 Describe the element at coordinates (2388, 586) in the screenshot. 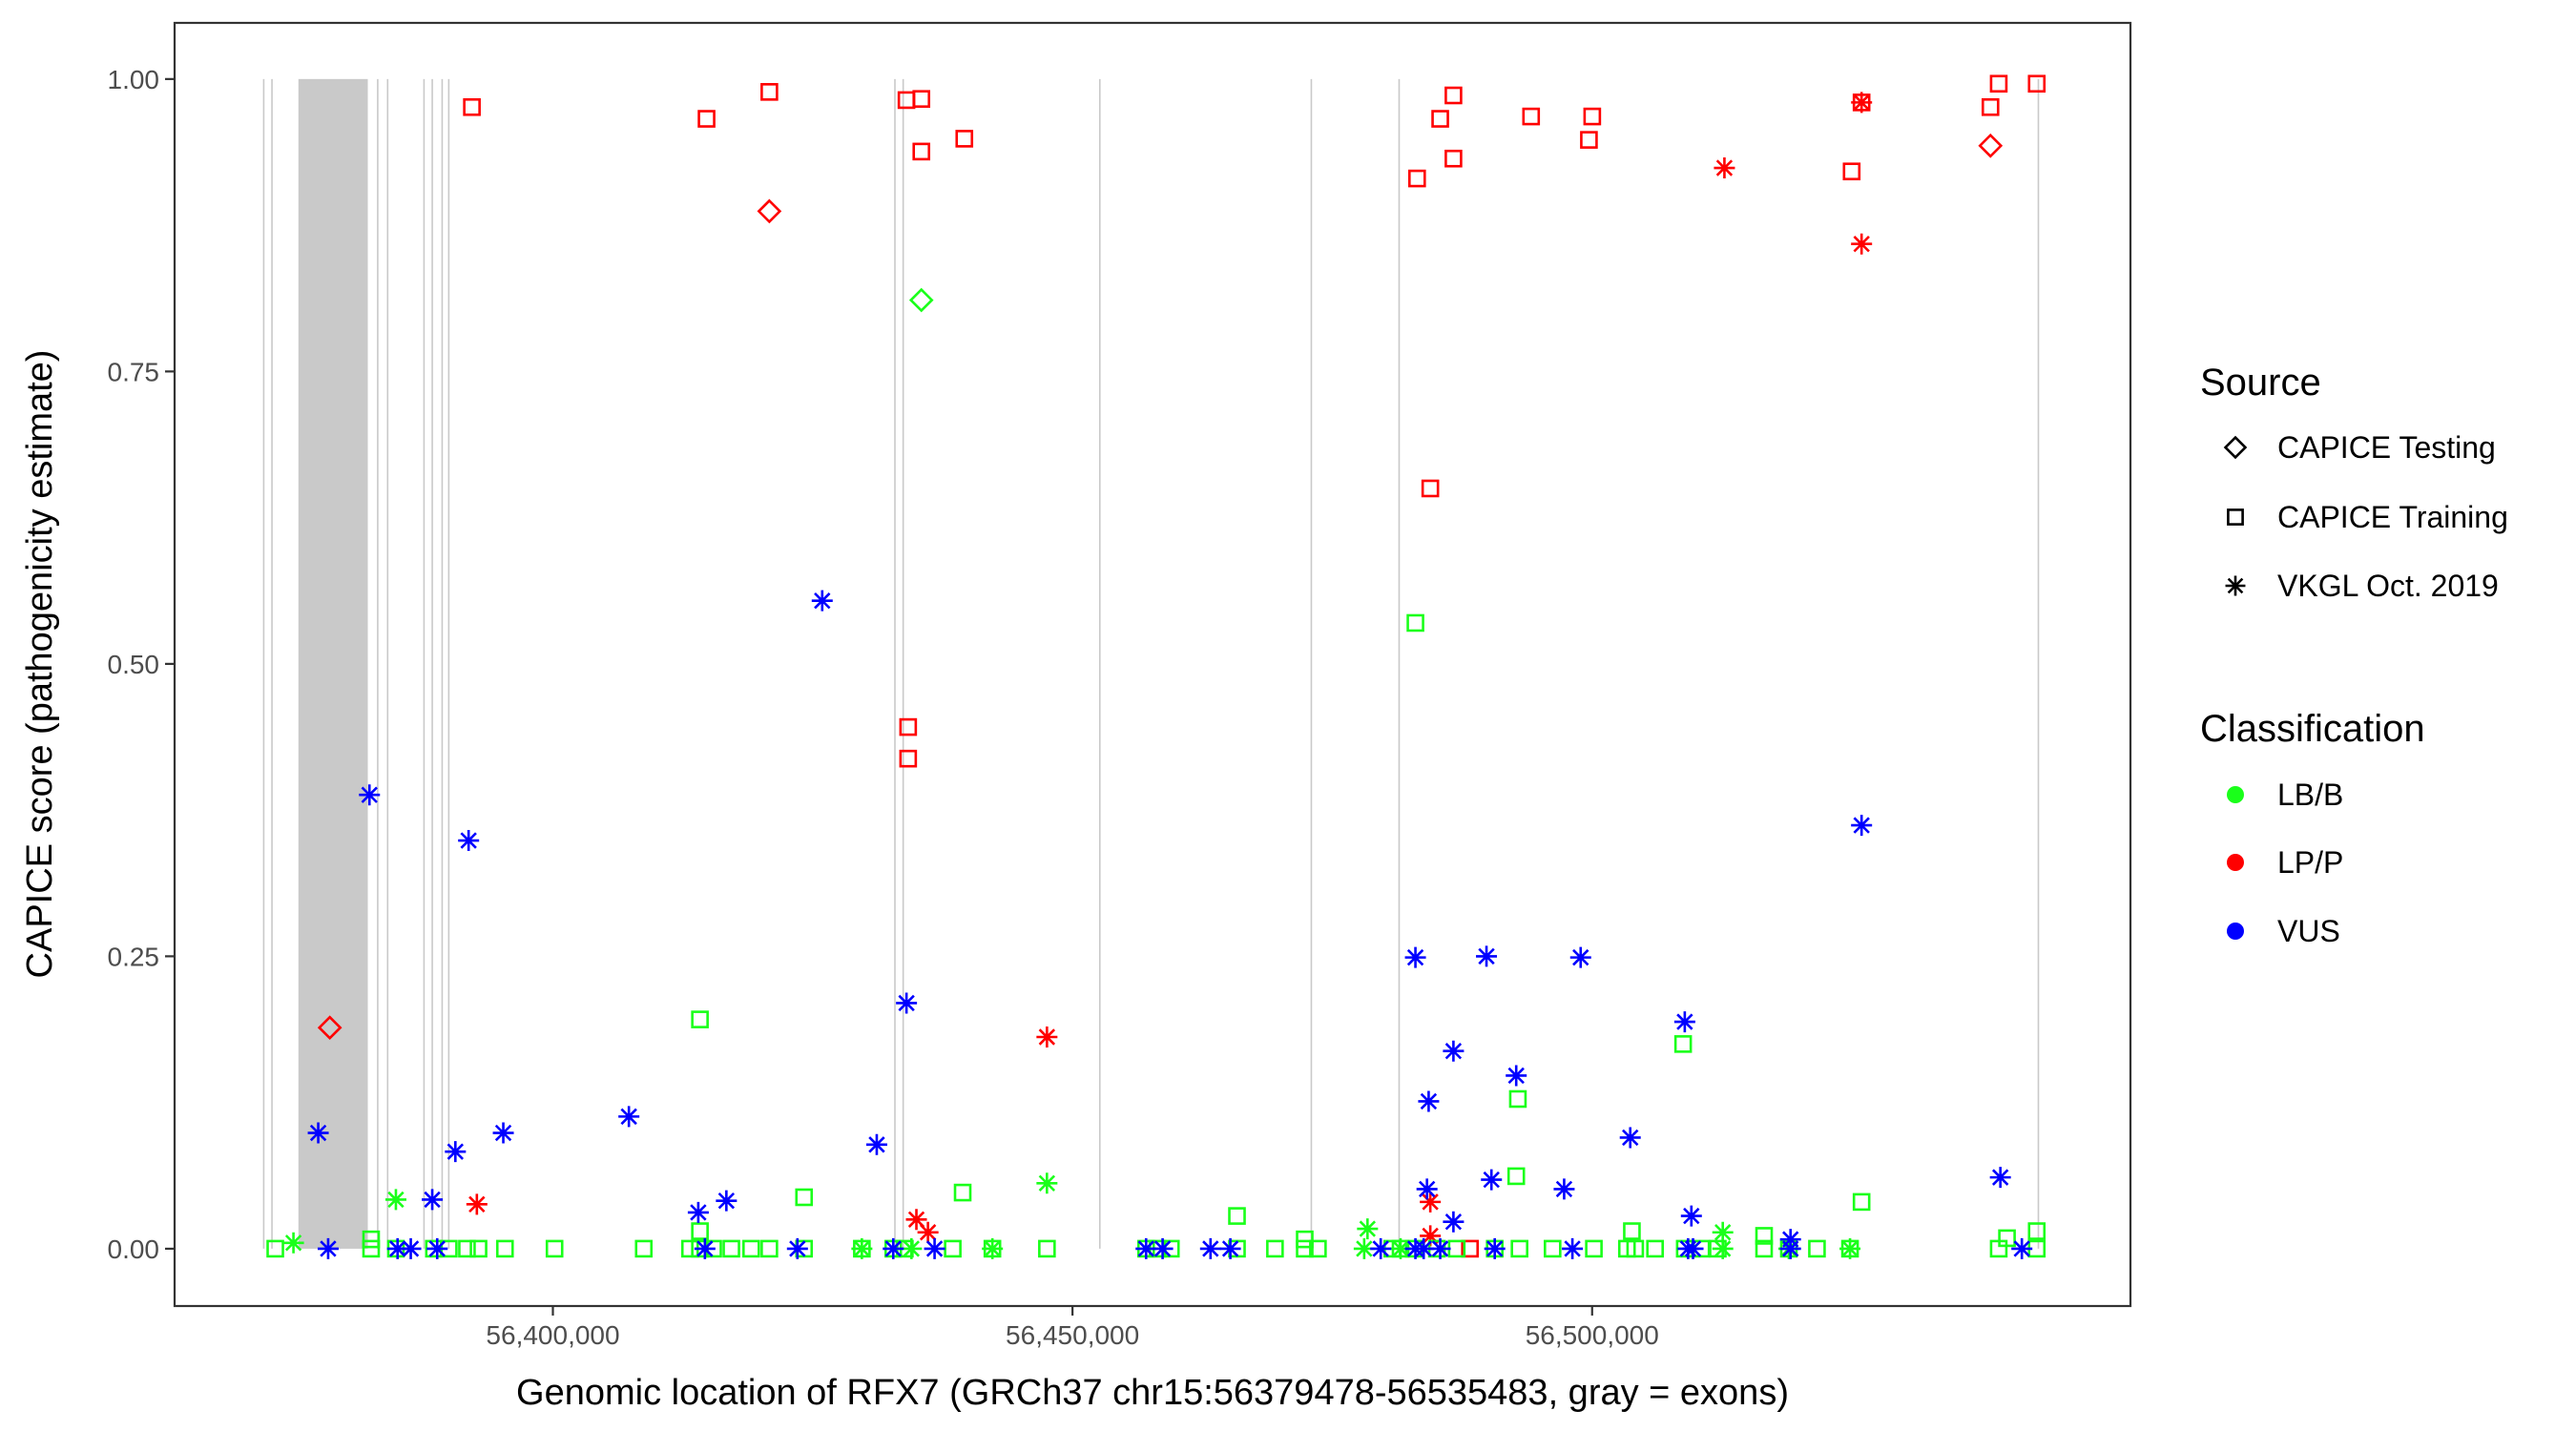

I see `legend-source-label: VKGL Oct. 2019` at that location.